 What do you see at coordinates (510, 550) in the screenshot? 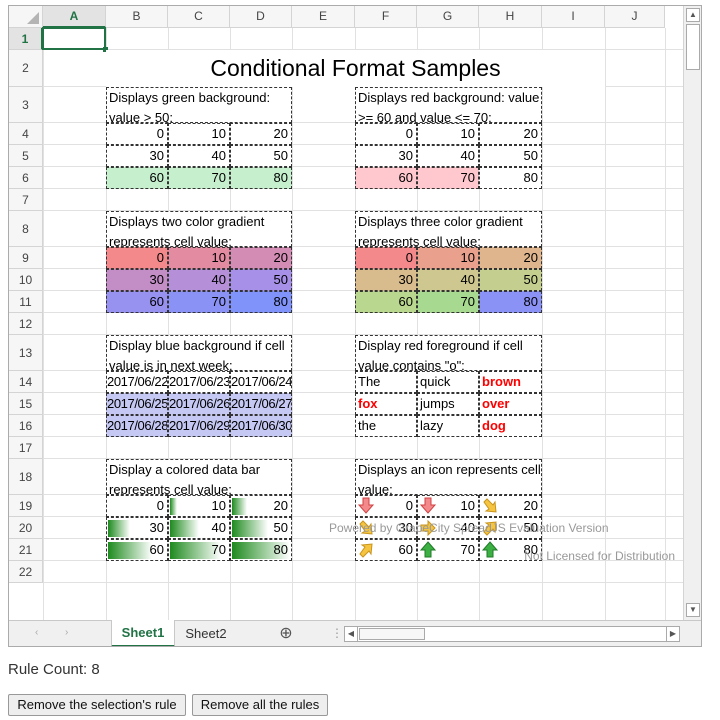
I see `icons-cell: 80` at bounding box center [510, 550].